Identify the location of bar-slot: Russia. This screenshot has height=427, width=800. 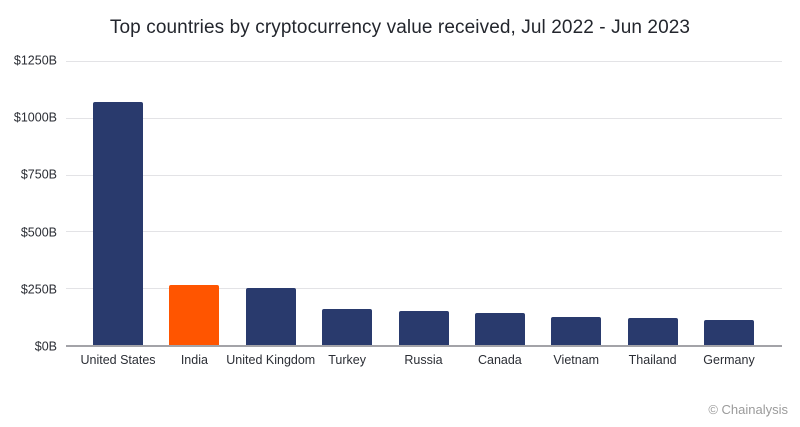
(423, 214).